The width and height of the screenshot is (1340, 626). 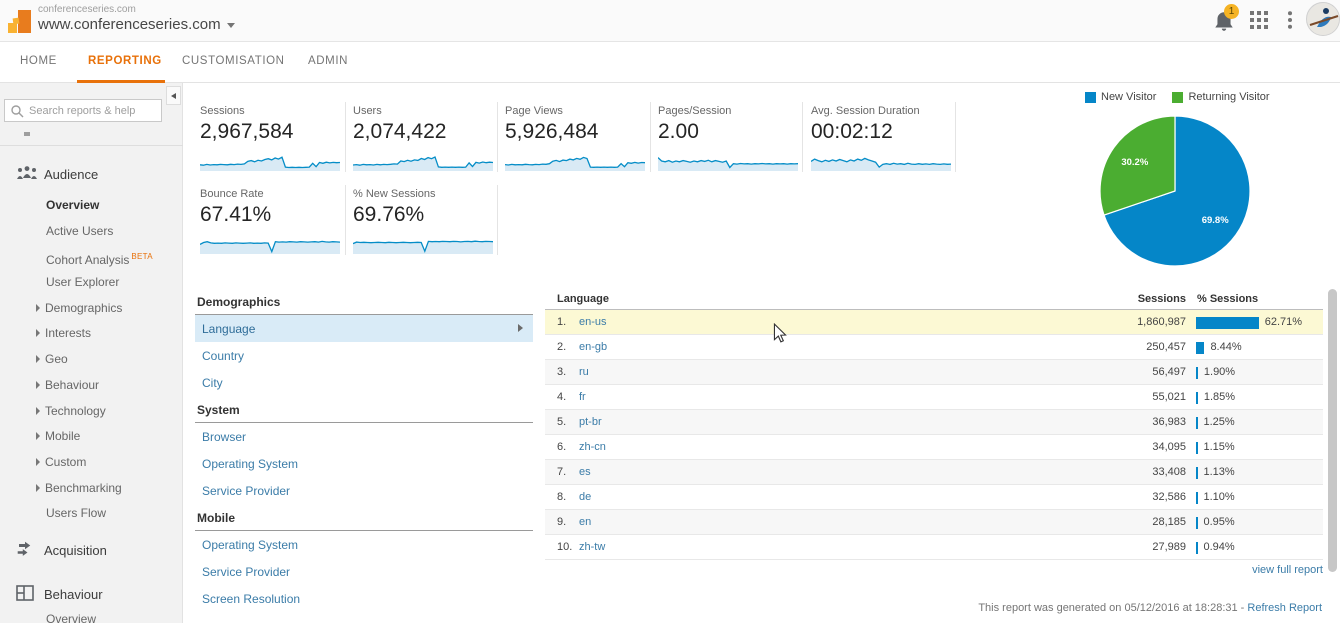 I want to click on legend-label: New Visitor, so click(x=1129, y=97).